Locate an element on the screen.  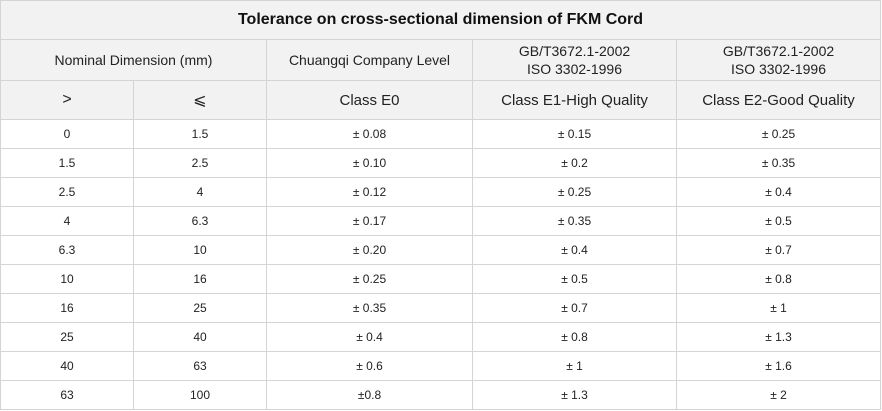
max-dimension-cell: 6.3 is located at coordinates (200, 221).